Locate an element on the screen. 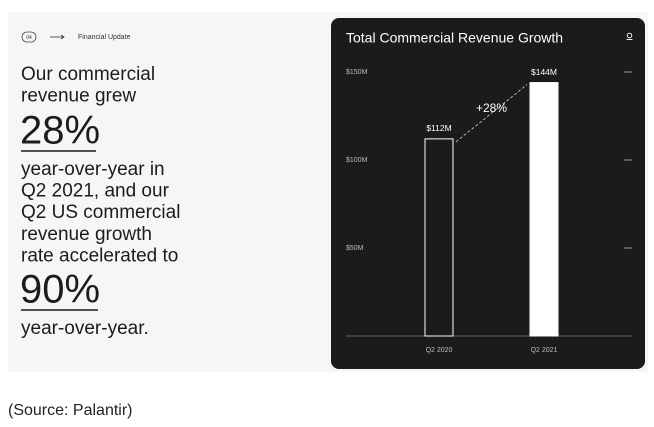 This screenshot has height=427, width=654. value-label: $144M is located at coordinates (544, 72).